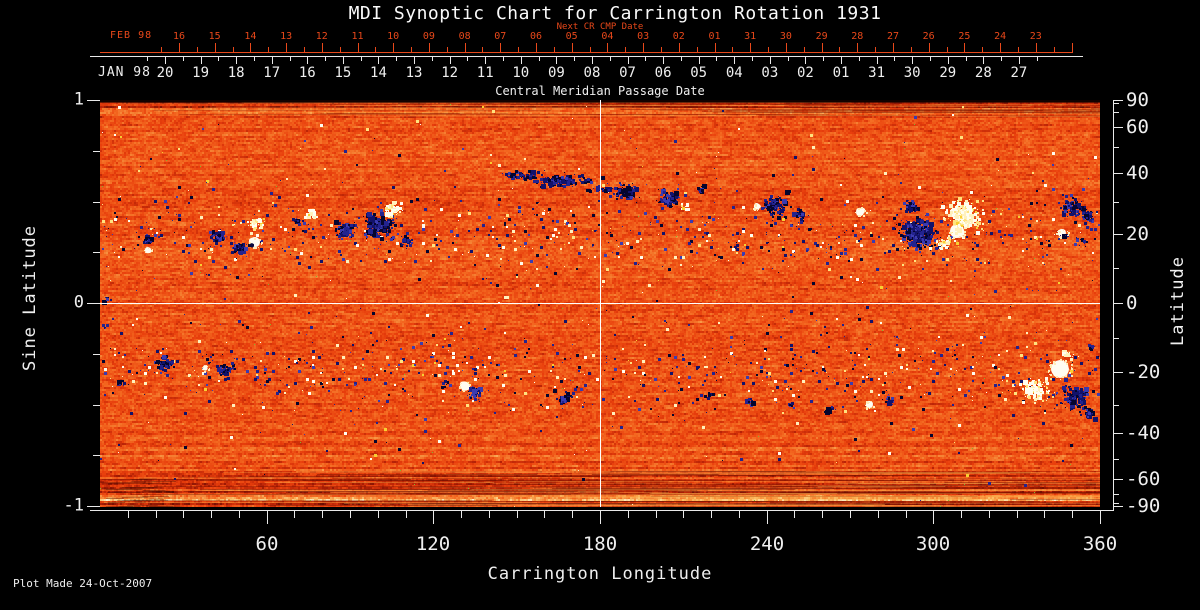  What do you see at coordinates (78, 99) in the screenshot?
I see `sine-latitude-tick-label: 1` at bounding box center [78, 99].